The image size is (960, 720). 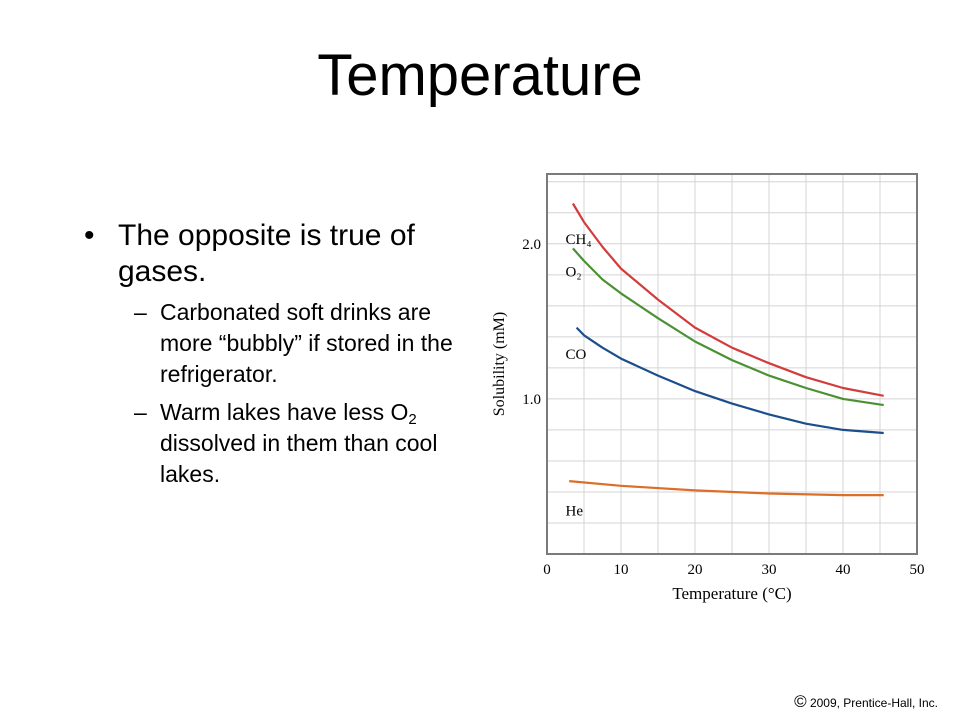 I want to click on x-tick-label: 20, so click(x=695, y=570).